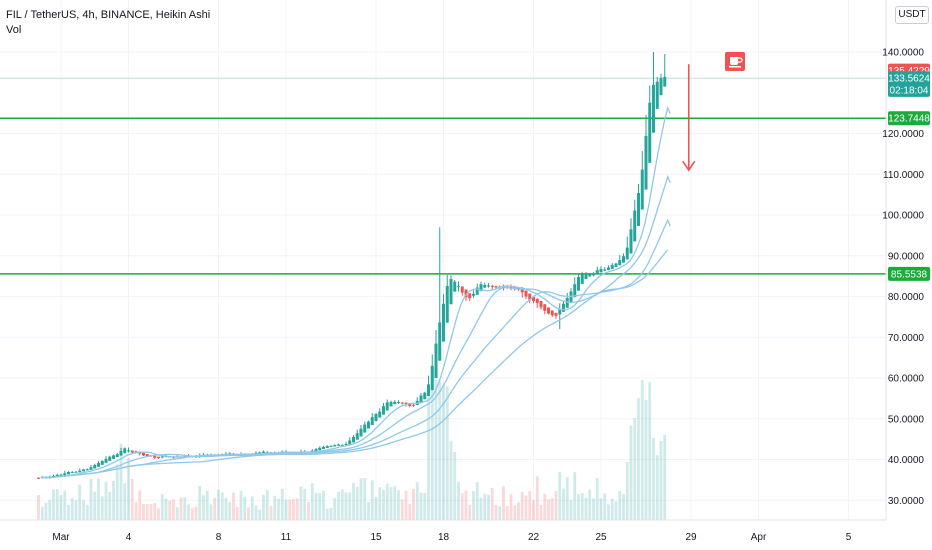  Describe the element at coordinates (286, 537) in the screenshot. I see `x-tick-label: 11` at that location.